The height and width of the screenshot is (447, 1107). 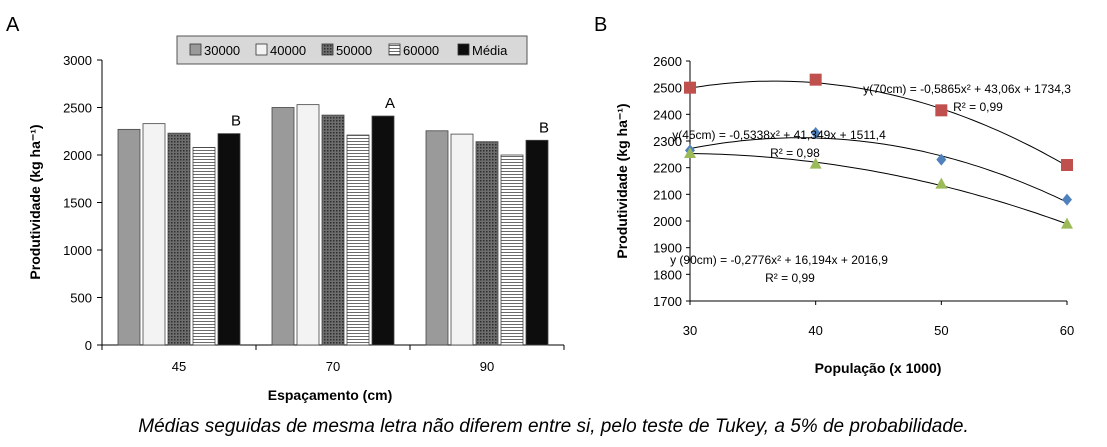 I want to click on panel-label-a: A, so click(x=13, y=25).